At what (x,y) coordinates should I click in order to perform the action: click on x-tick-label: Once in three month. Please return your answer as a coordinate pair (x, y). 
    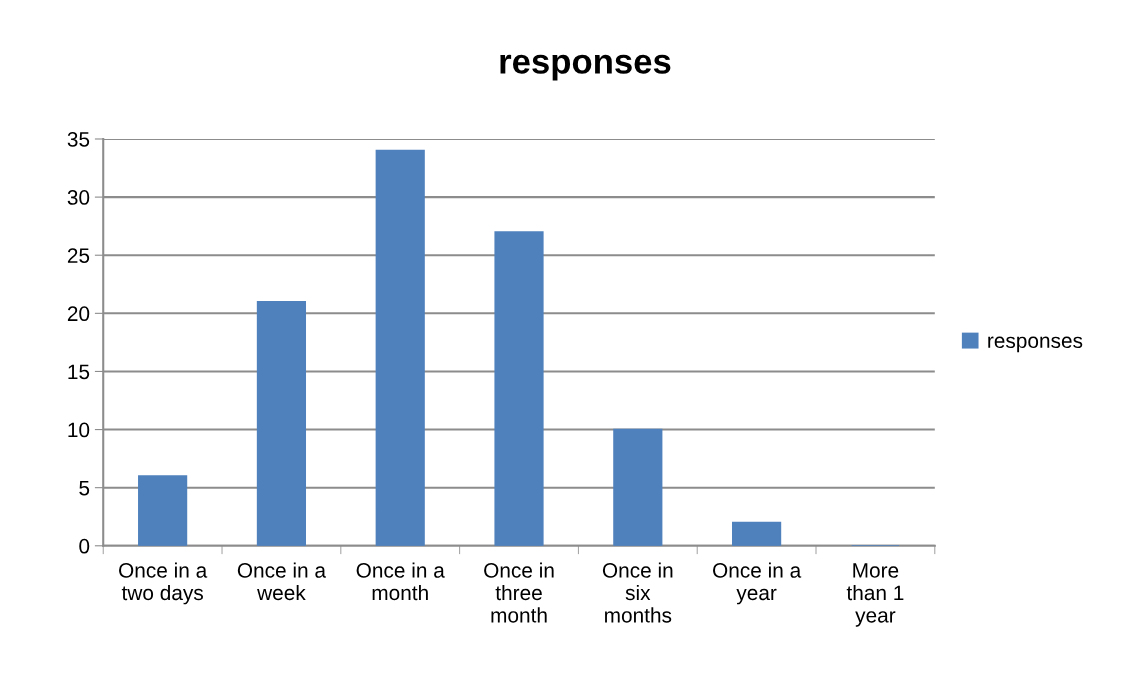
    Looking at the image, I should click on (519, 592).